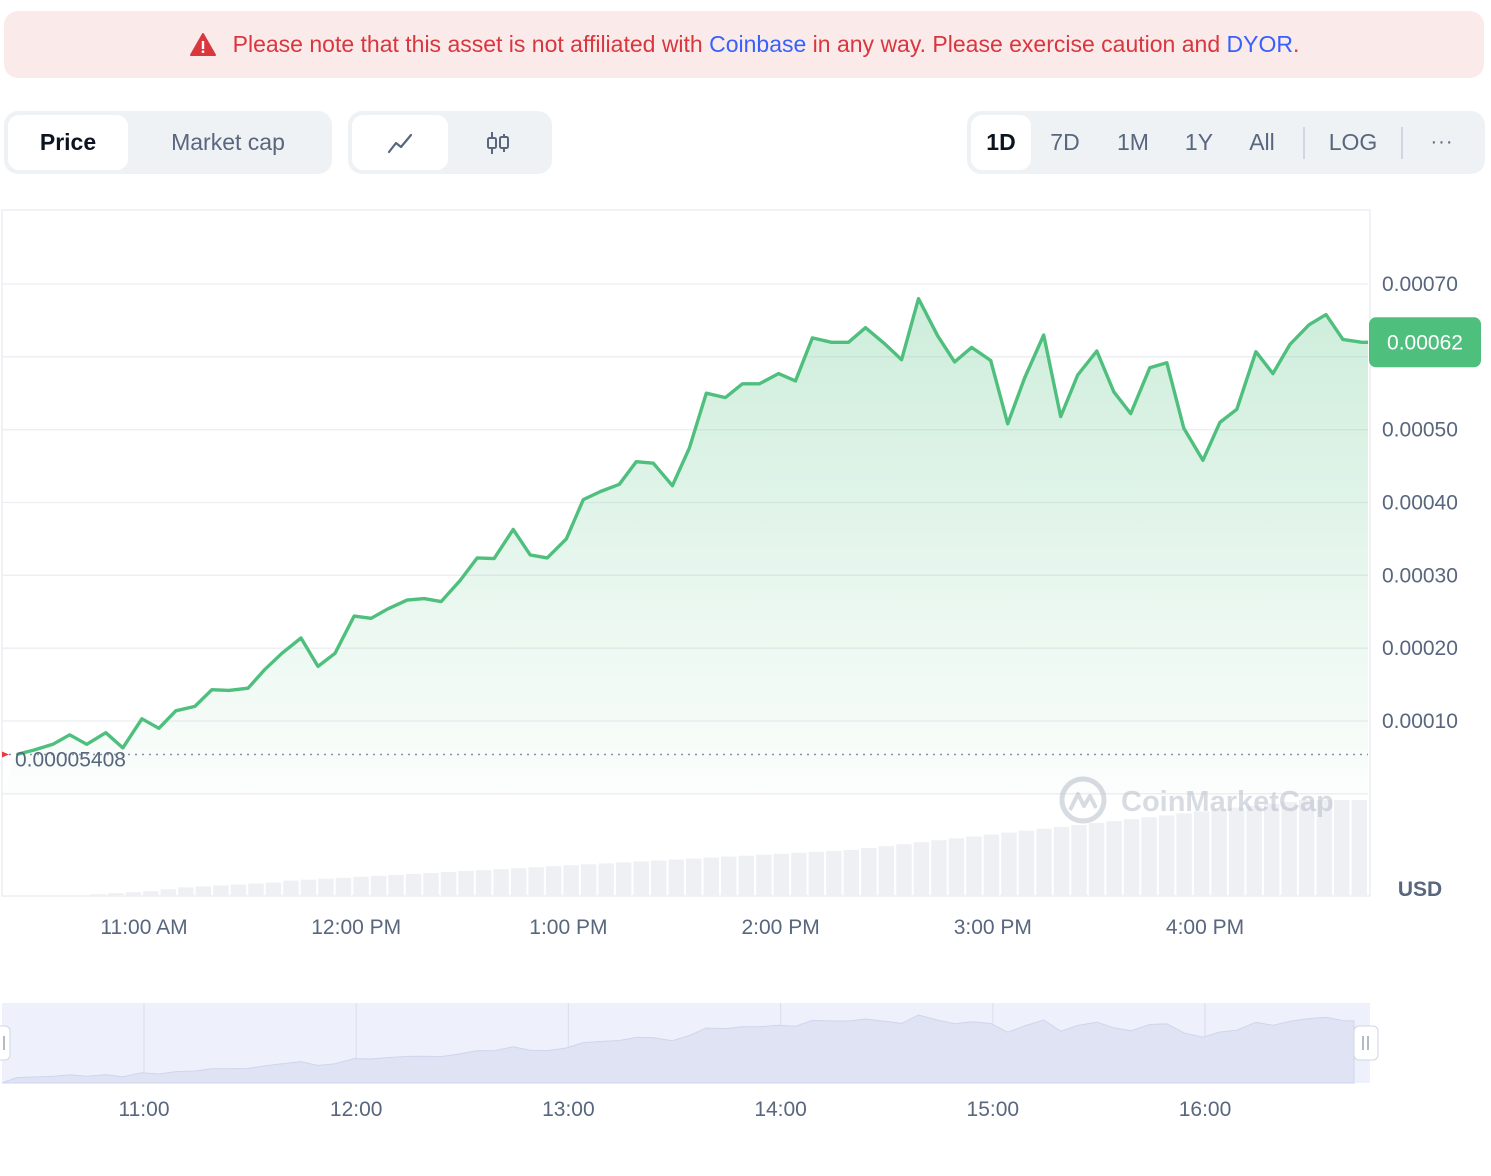 This screenshot has width=1491, height=1176. What do you see at coordinates (1226, 142) in the screenshot?
I see `range-tabs: 1D 7D 1M 1Y All LOG ···` at bounding box center [1226, 142].